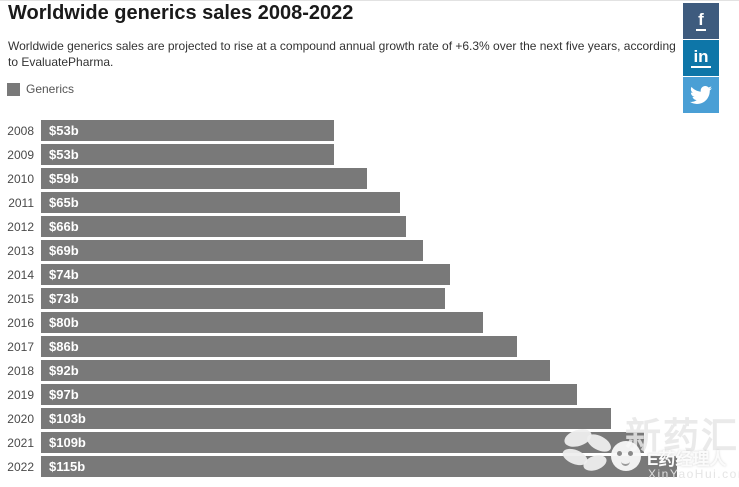  I want to click on bar-2015: $73b, so click(243, 298).